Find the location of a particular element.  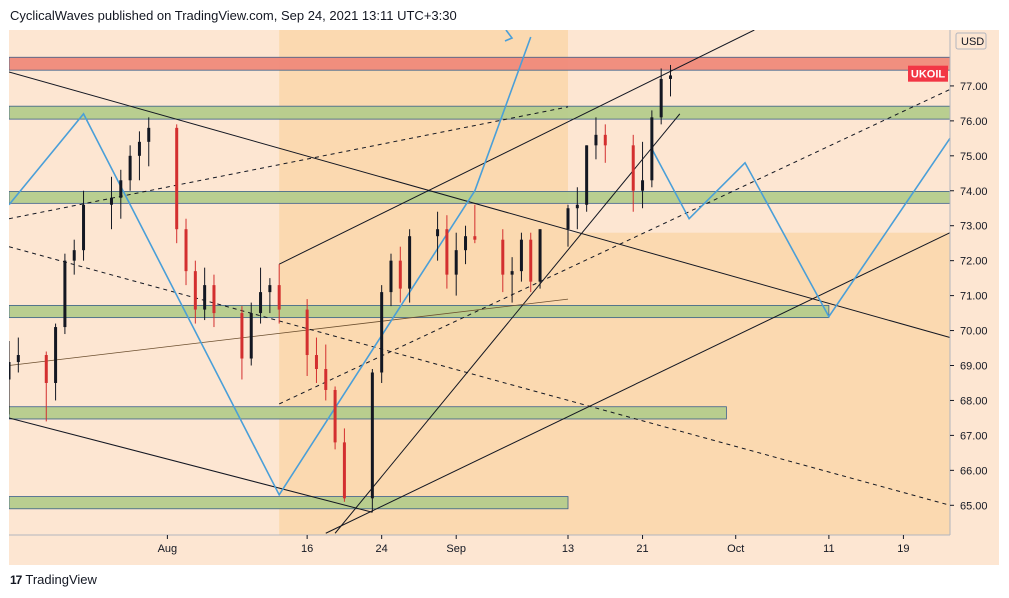

price-tick-label: 67.00 is located at coordinates (974, 436).